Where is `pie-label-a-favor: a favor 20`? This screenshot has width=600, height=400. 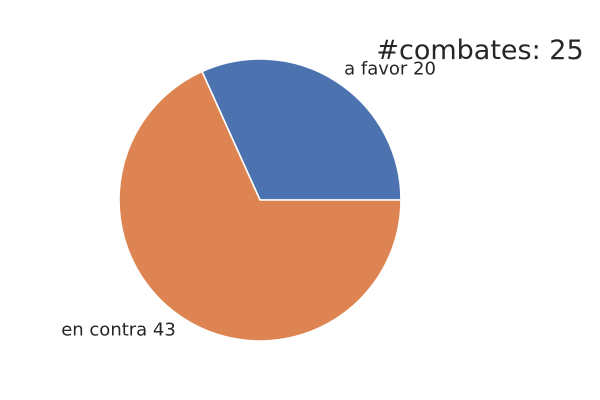 pie-label-a-favor: a favor 20 is located at coordinates (390, 69).